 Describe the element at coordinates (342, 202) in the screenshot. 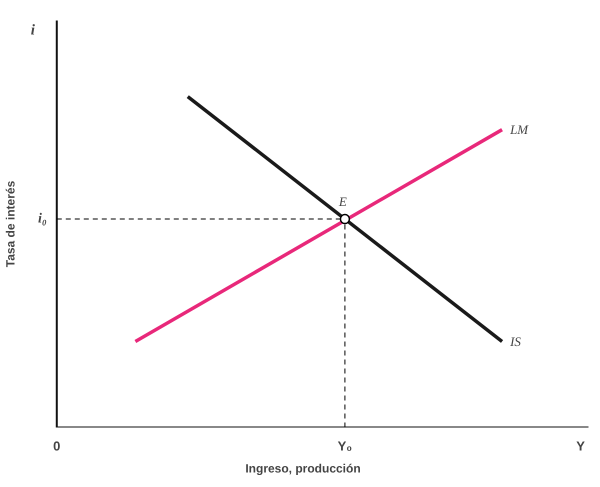

I see `annotation: E` at that location.